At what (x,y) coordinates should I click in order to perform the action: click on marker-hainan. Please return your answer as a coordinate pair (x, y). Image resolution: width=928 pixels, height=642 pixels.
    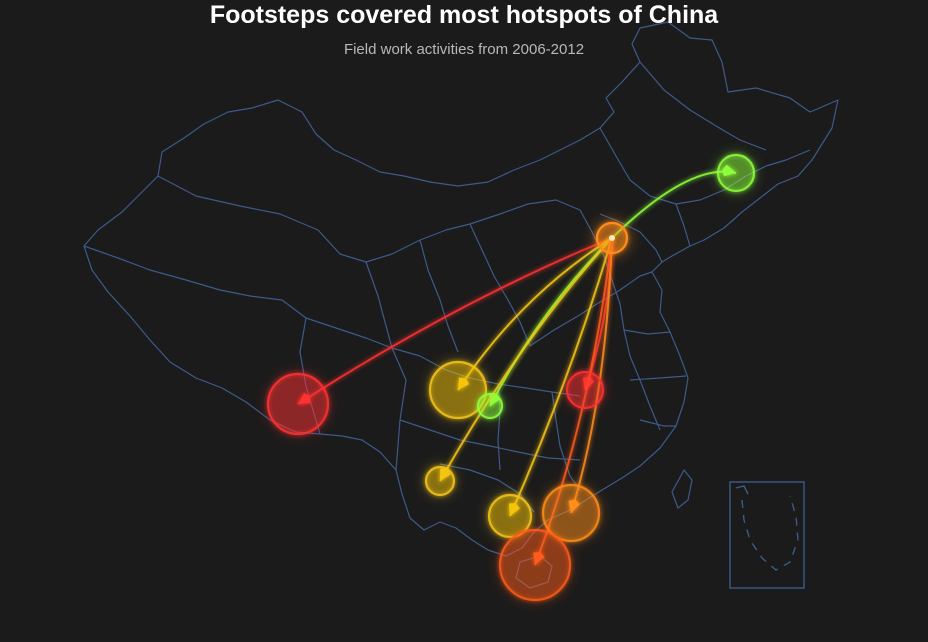
    Looking at the image, I should click on (535, 565).